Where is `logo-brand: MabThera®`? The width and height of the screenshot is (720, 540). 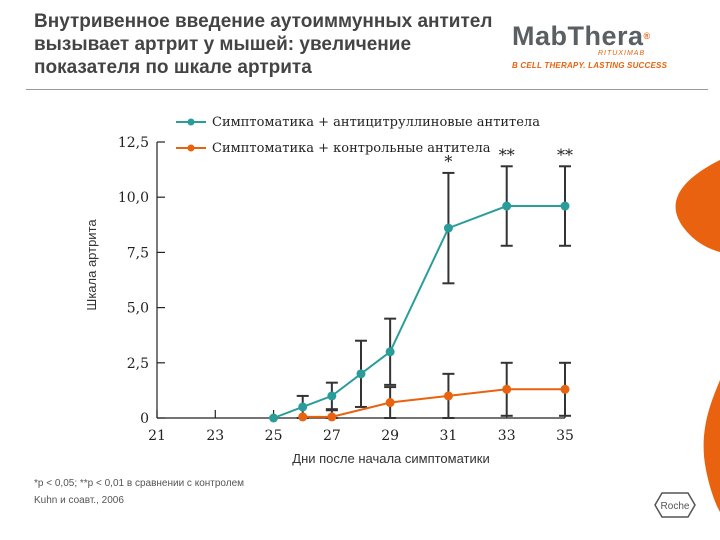
logo-brand: MabThera® is located at coordinates (581, 36).